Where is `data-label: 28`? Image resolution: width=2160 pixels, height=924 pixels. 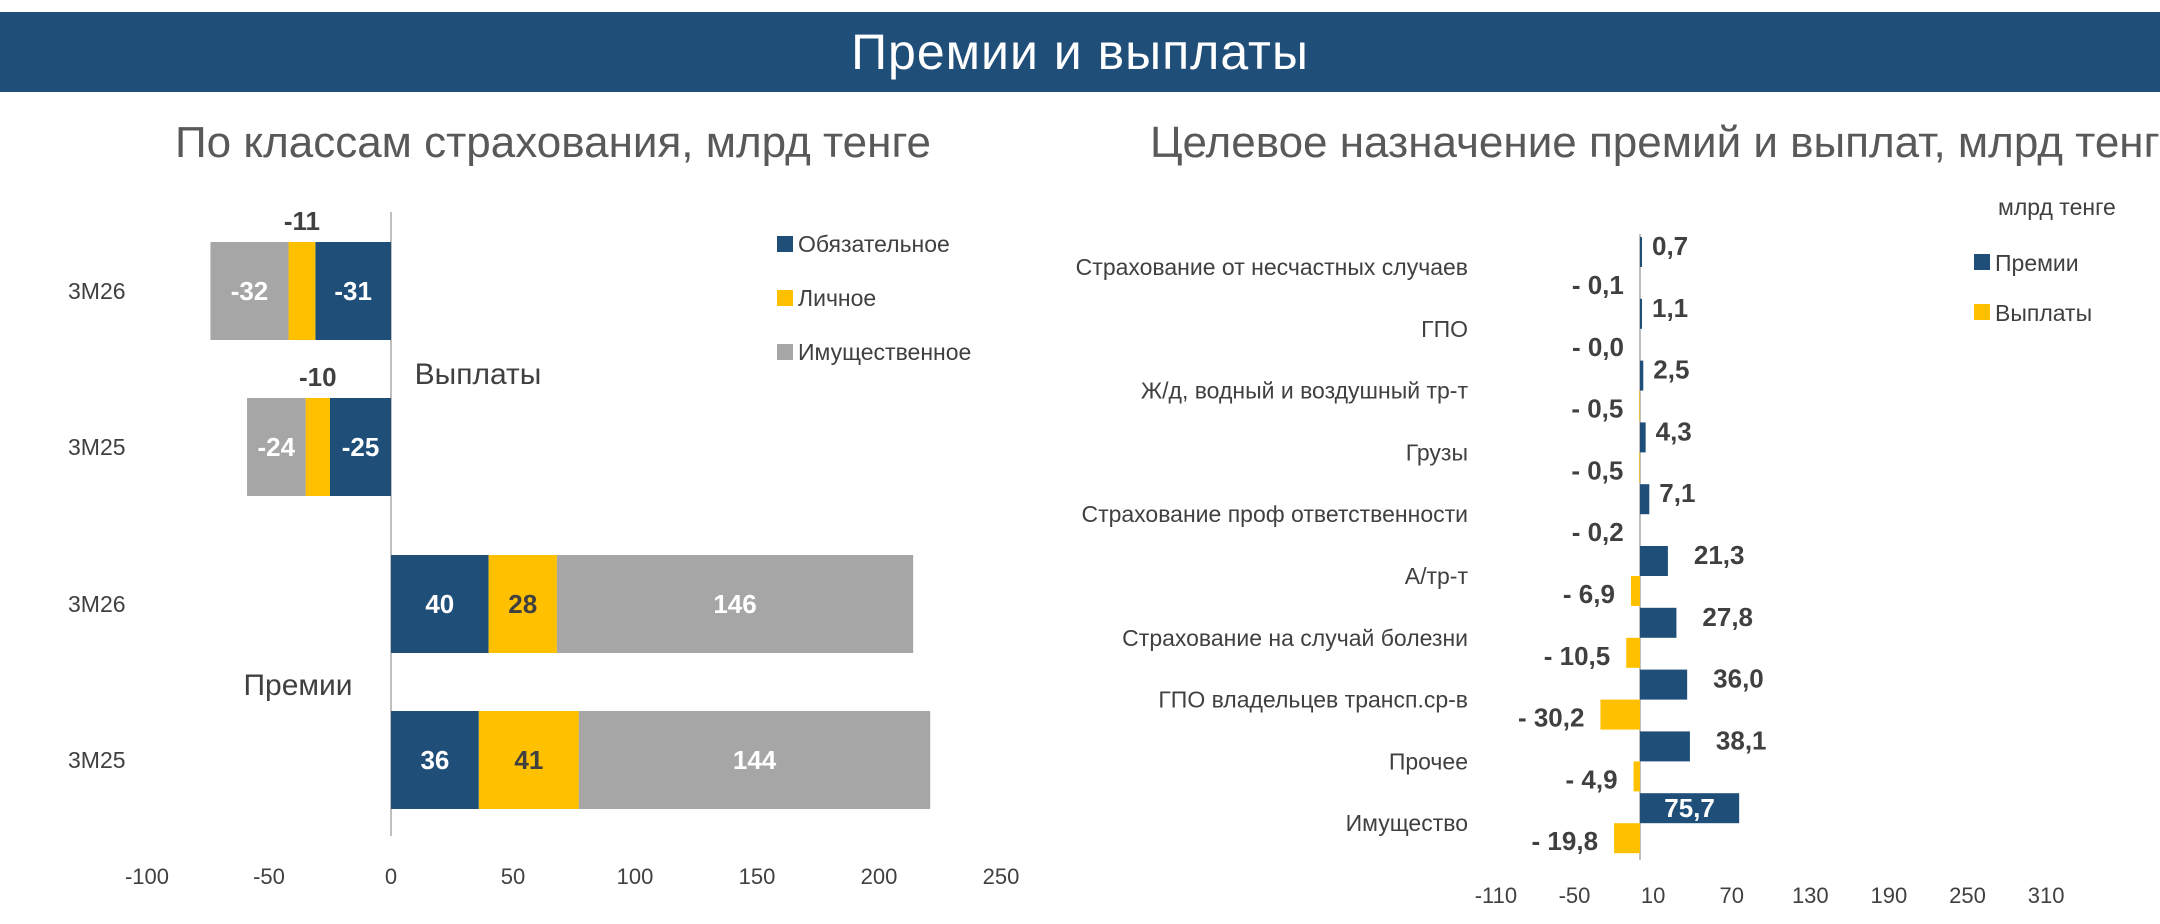 data-label: 28 is located at coordinates (522, 604).